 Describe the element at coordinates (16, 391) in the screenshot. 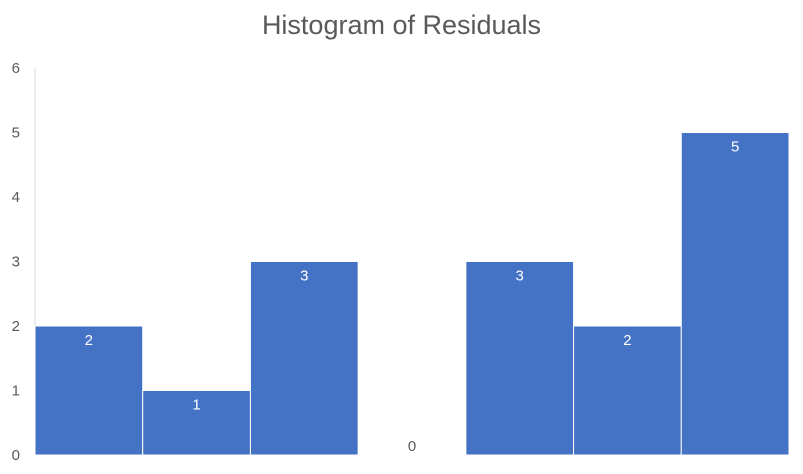

I see `y-tick-label: 1` at that location.